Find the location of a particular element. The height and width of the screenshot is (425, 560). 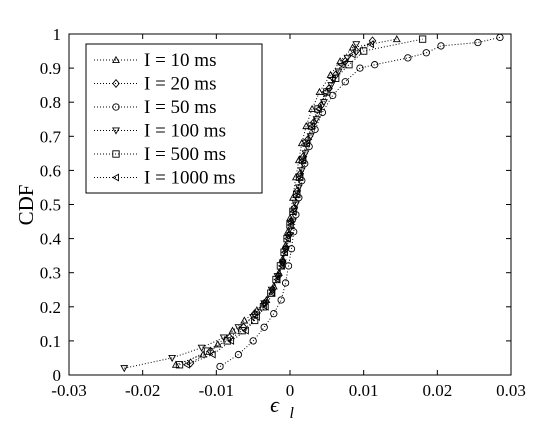

y-tick-label: 0.4 is located at coordinates (51, 239).